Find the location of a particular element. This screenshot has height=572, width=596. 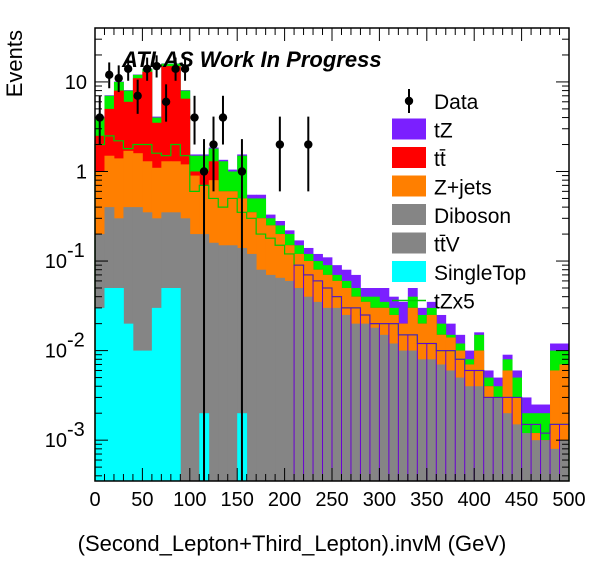

bin-Diboson+ttV-49 is located at coordinates (564, 460).